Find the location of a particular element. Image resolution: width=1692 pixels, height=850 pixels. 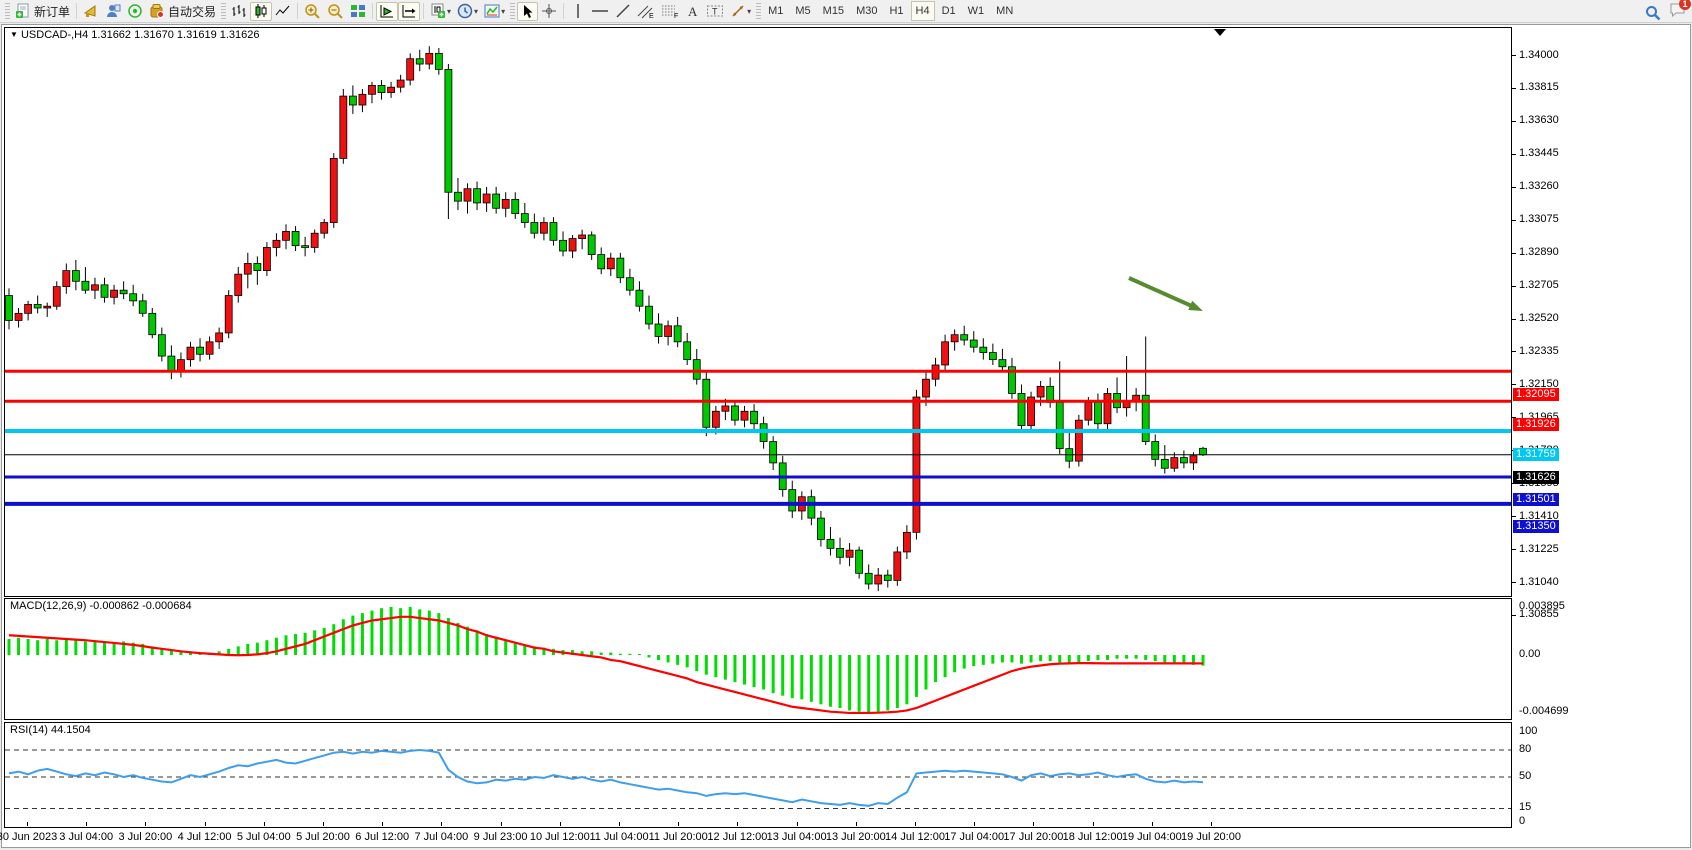

new-chart-icon is located at coordinates (438, 10).